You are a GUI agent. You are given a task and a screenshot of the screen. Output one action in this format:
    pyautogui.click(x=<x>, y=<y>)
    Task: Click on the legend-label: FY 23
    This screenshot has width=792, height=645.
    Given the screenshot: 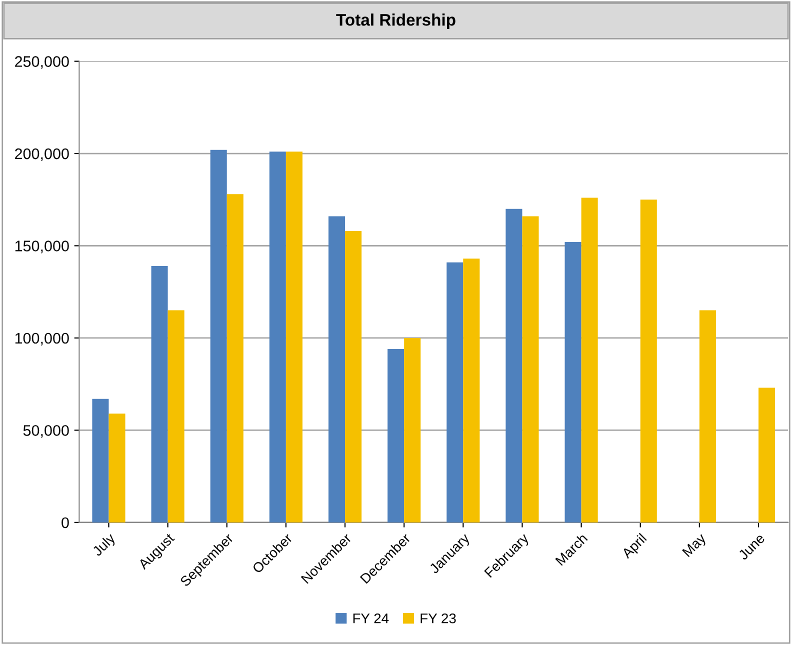 What is the action you would take?
    pyautogui.click(x=438, y=618)
    